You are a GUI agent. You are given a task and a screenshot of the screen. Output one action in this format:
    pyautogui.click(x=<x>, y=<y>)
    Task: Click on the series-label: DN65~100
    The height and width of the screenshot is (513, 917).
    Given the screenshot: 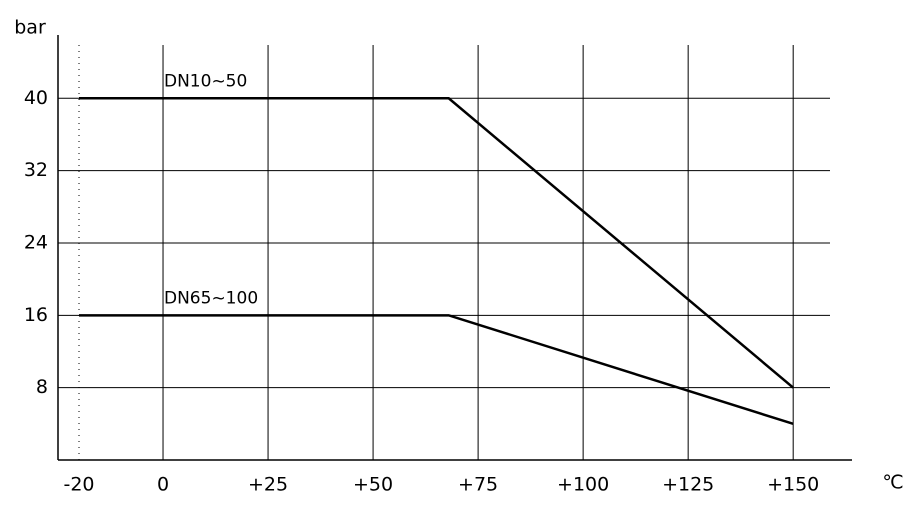 What is the action you would take?
    pyautogui.click(x=211, y=298)
    